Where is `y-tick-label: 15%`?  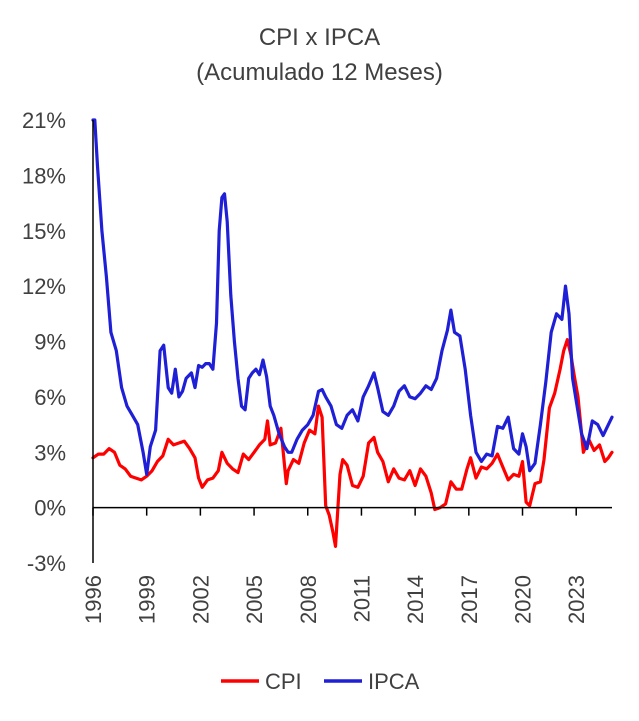
y-tick-label: 15% is located at coordinates (44, 231).